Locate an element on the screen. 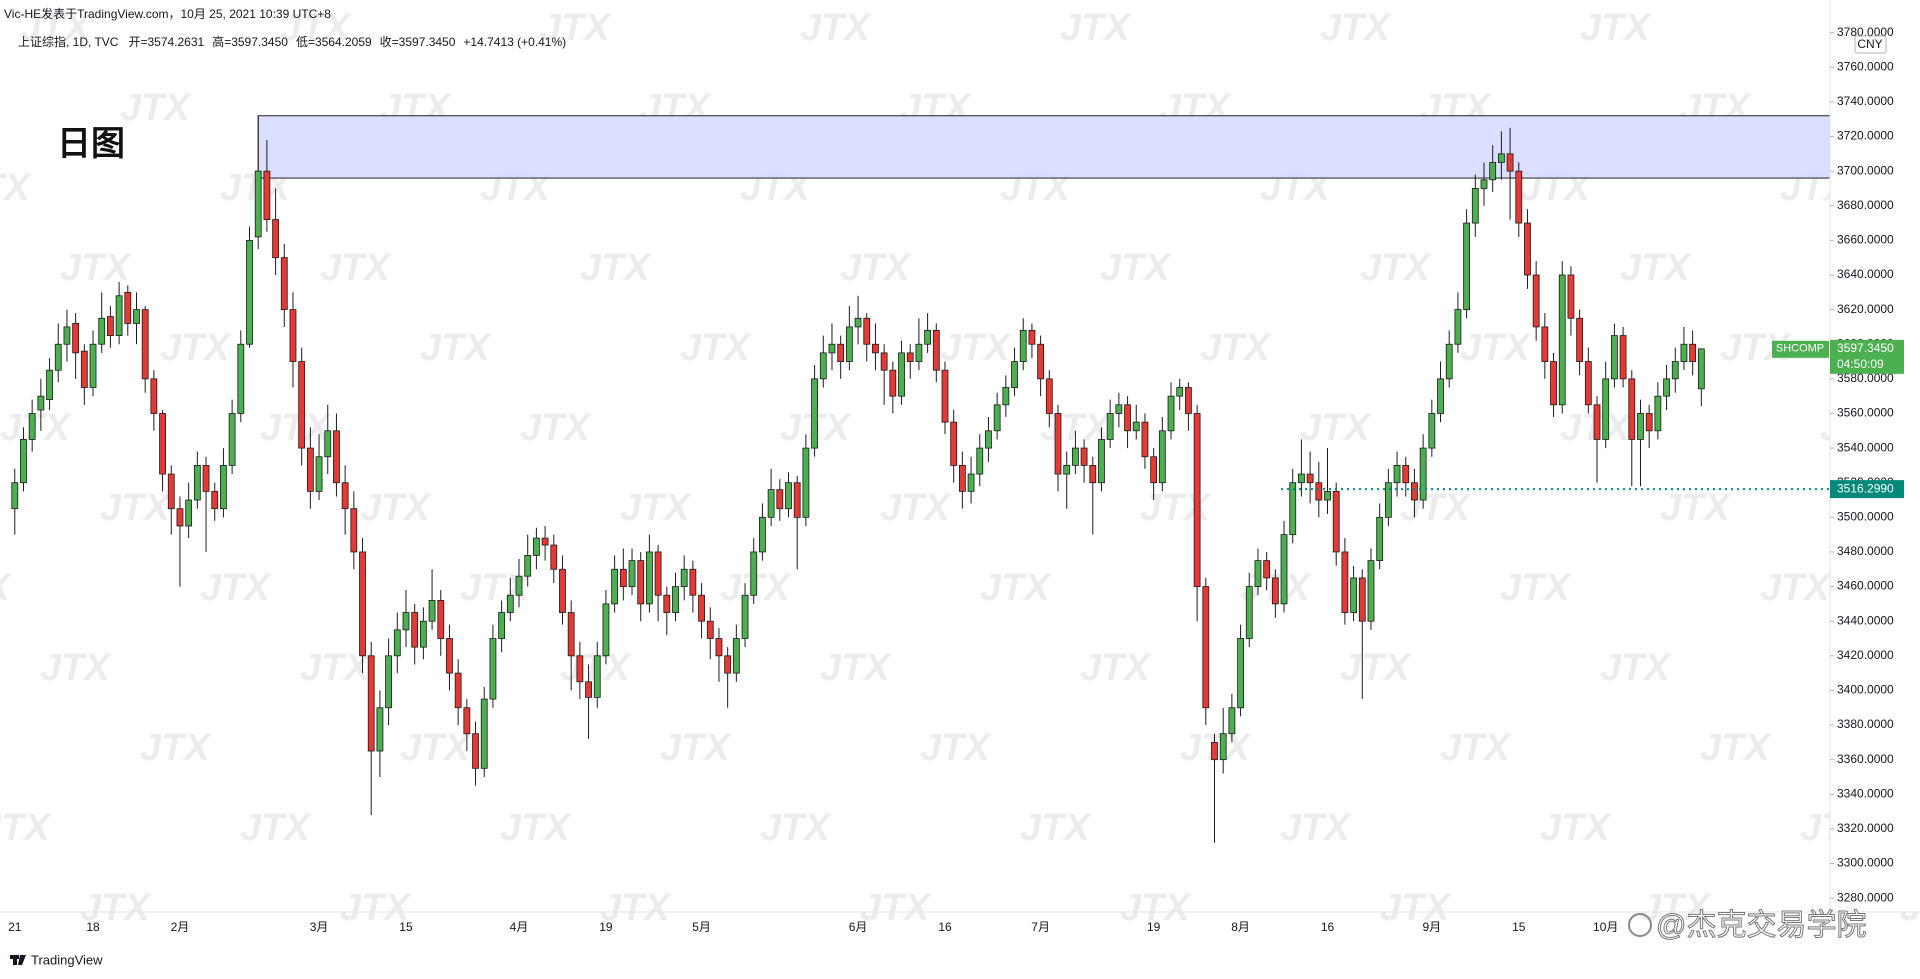  symbol: 上证综指, 1D, TVC is located at coordinates (68, 41).